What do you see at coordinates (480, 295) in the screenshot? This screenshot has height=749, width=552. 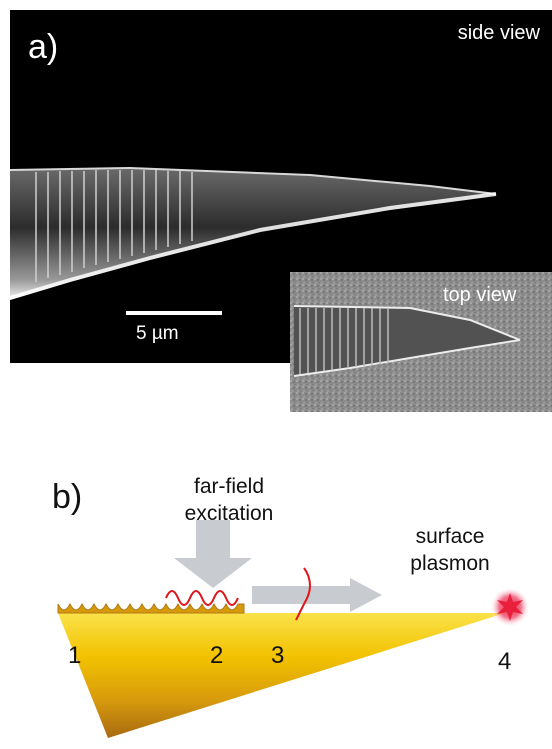 I see `top-view-label: top view` at bounding box center [480, 295].